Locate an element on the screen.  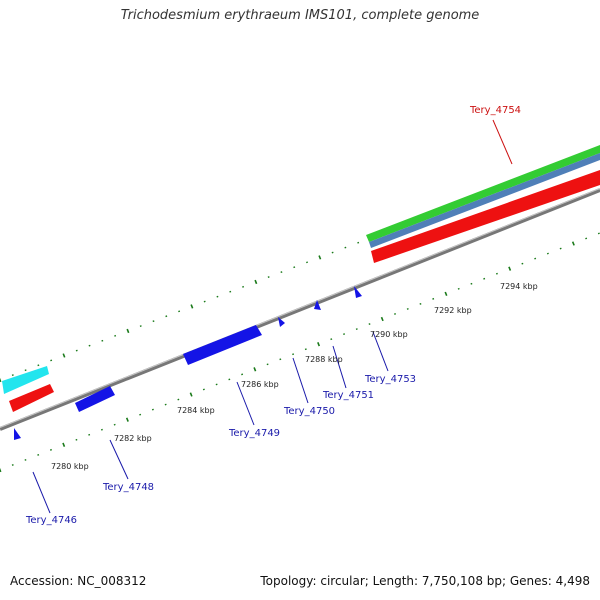
gene-tery-4751-shape is located at coordinates (317, 305).